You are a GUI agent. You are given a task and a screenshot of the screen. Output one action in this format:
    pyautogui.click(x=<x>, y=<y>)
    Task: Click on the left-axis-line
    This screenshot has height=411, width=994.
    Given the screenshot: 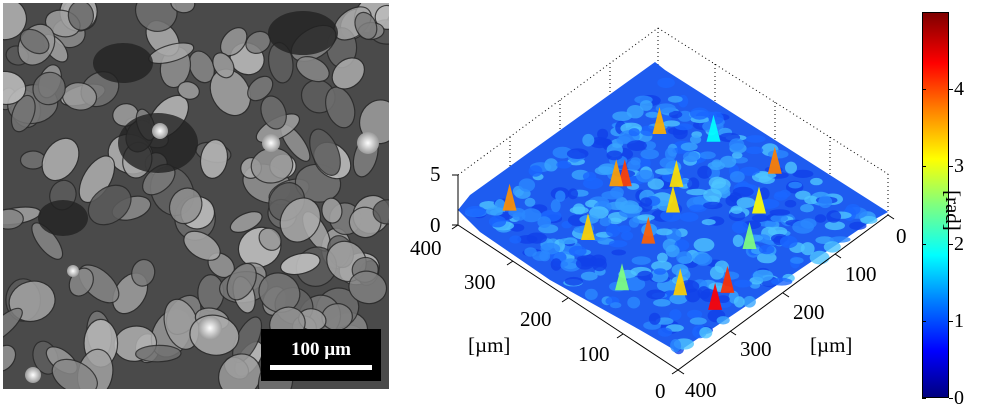 What is the action you would take?
    pyautogui.click(x=568, y=297)
    